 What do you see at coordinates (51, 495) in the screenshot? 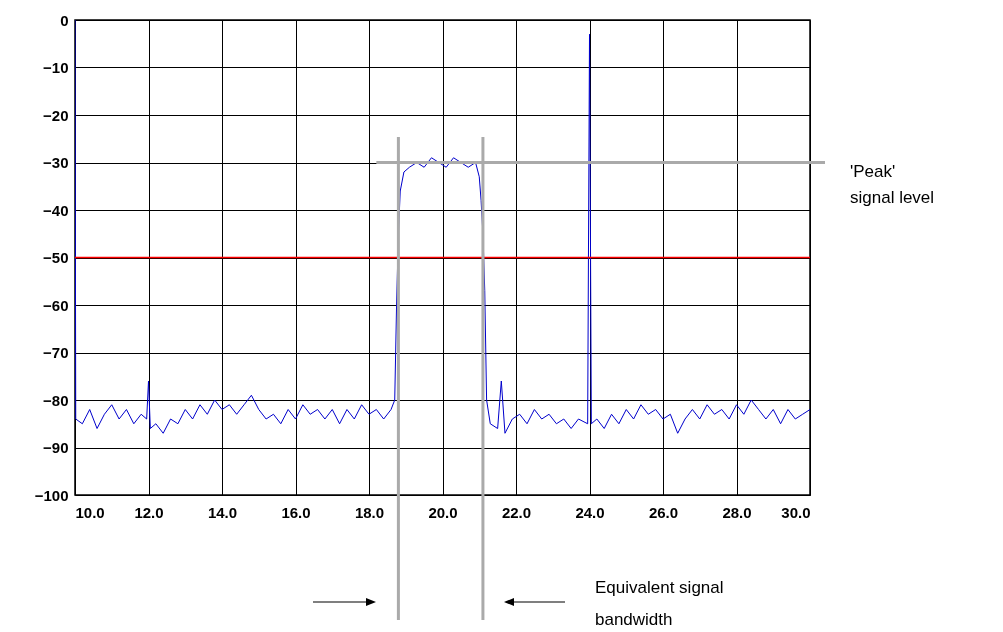
I see `y-tick-label: −100` at bounding box center [51, 495].